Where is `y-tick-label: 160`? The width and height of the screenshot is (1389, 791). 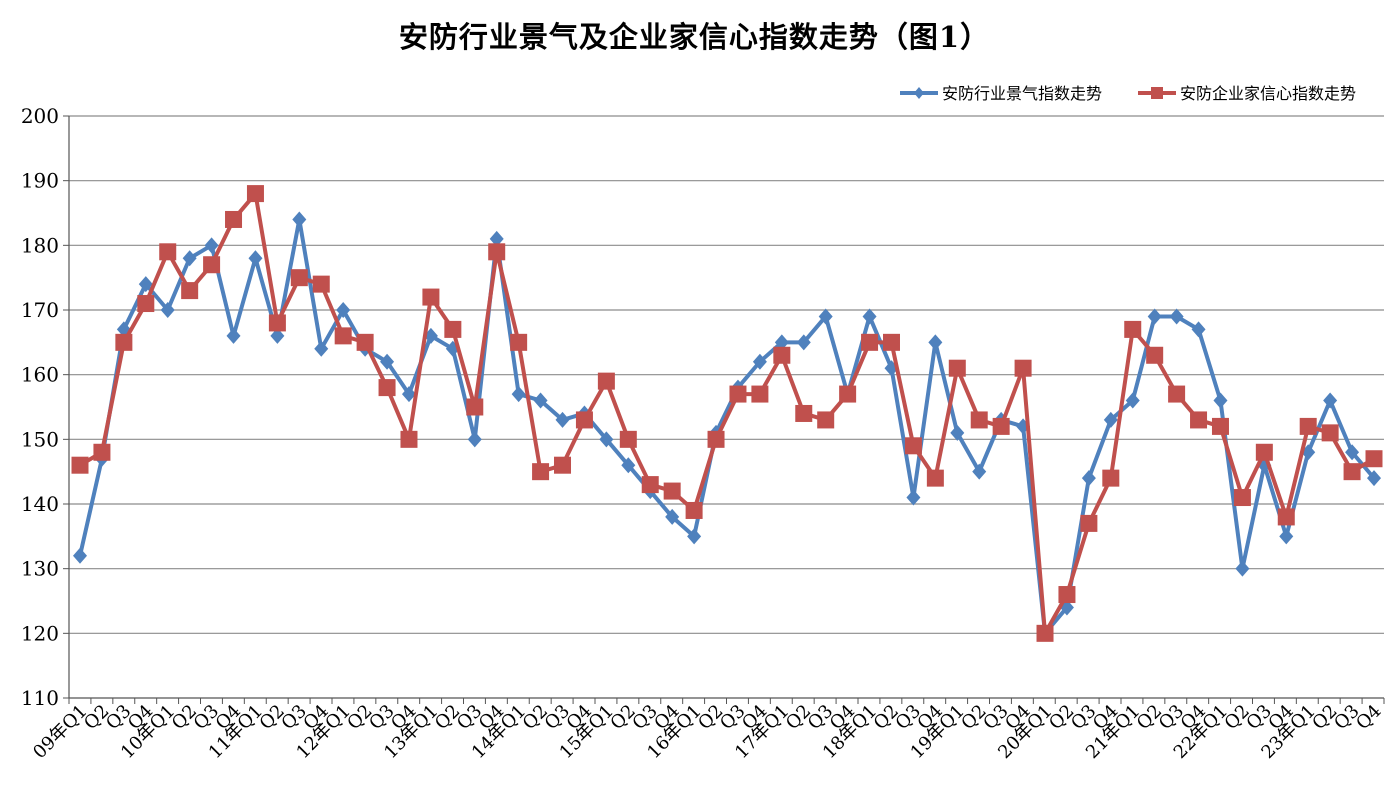
y-tick-label: 160 is located at coordinates (40, 375).